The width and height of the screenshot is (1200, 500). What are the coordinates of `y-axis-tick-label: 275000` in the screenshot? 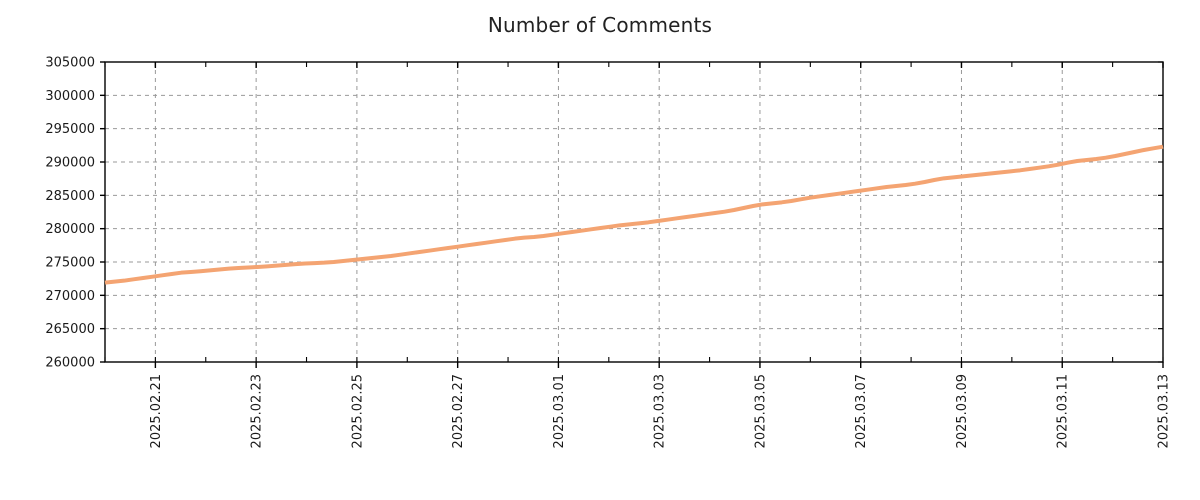 It's located at (70, 263).